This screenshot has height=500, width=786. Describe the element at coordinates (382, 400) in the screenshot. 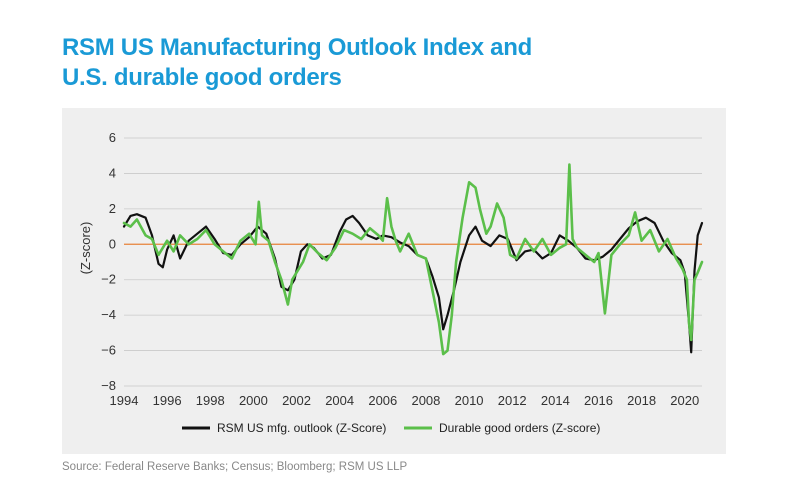

I see `x-tick-label: 2006` at that location.